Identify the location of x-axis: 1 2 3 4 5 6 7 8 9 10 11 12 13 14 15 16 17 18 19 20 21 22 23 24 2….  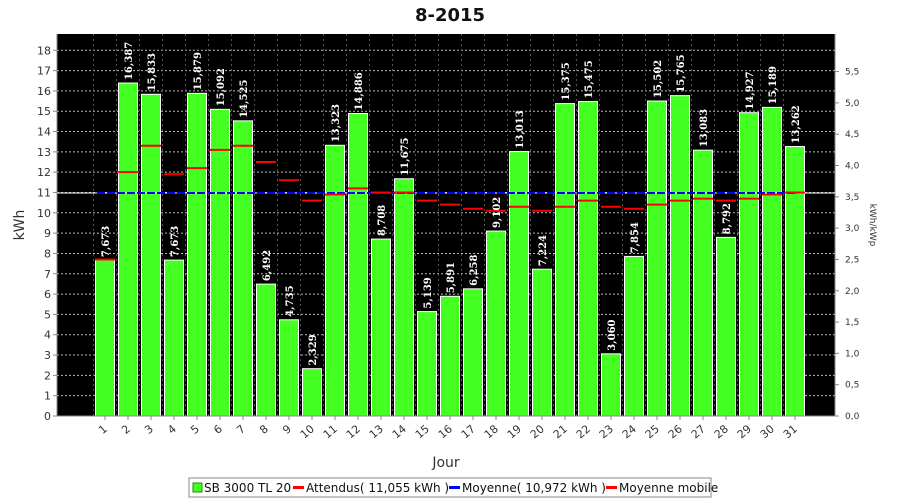
(446, 428).